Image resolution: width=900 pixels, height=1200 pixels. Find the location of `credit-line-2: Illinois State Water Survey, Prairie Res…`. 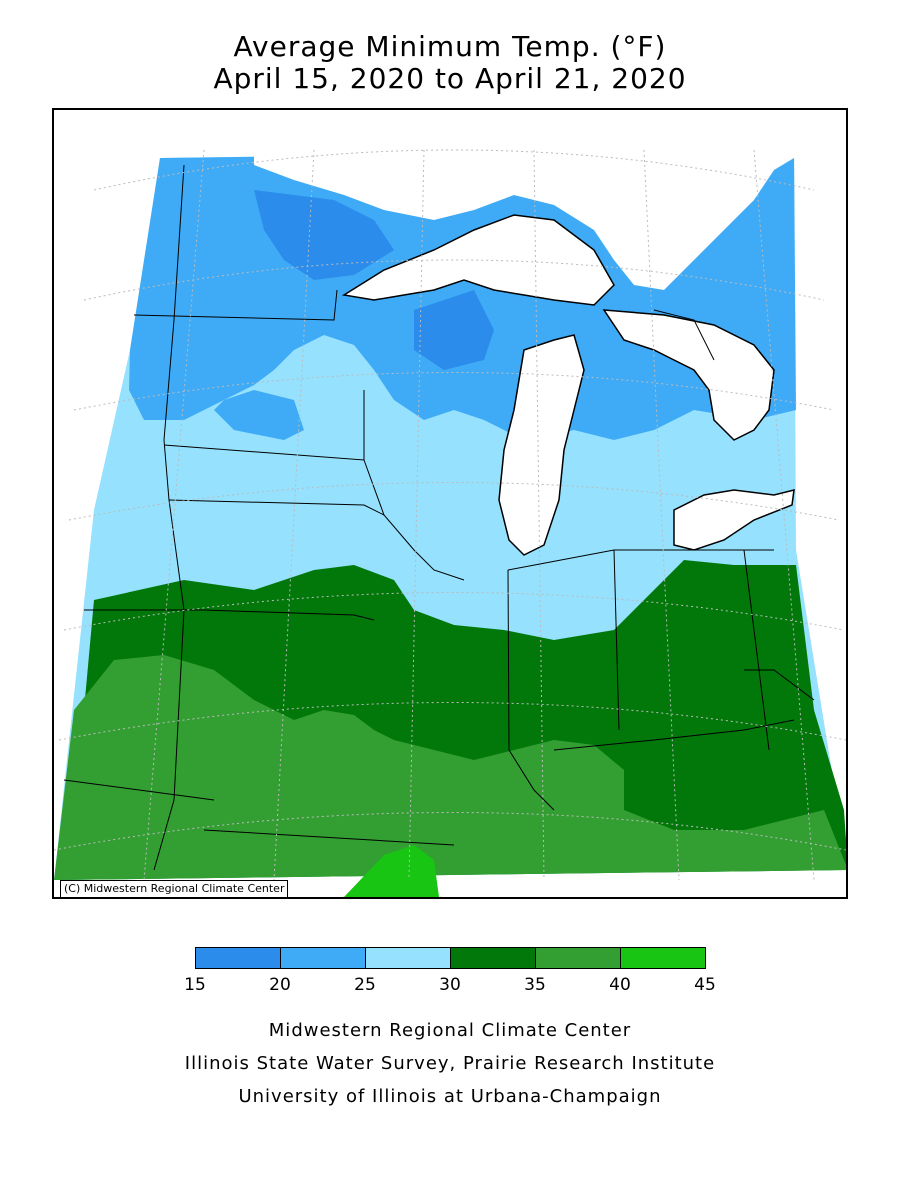

credit-line-2: Illinois State Water Survey, Prairie Res… is located at coordinates (450, 1063).